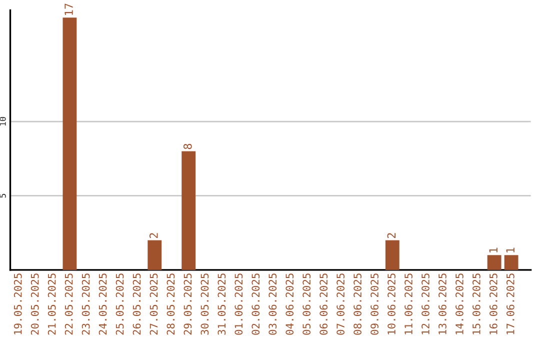 This screenshot has width=540, height=340. Describe the element at coordinates (510, 304) in the screenshot. I see `x-tick-label: 17.06.2025` at that location.